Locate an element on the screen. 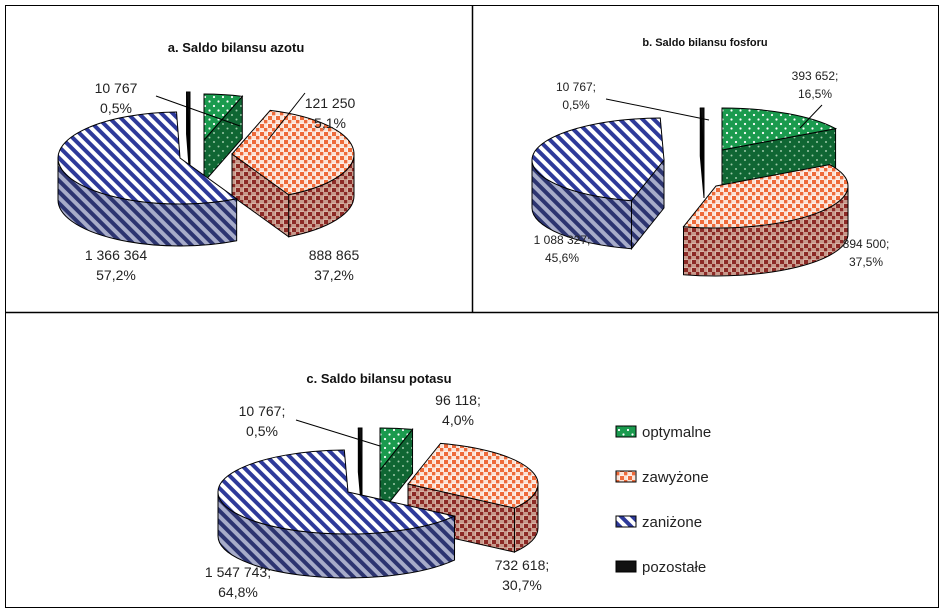  chart-title: b. Saldo bilansu fosforu is located at coordinates (704, 43).